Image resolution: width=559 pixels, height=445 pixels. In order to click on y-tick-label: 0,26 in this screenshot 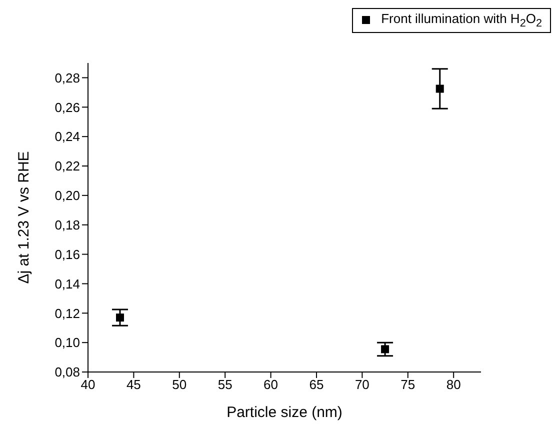, I will do `click(67, 107)`.